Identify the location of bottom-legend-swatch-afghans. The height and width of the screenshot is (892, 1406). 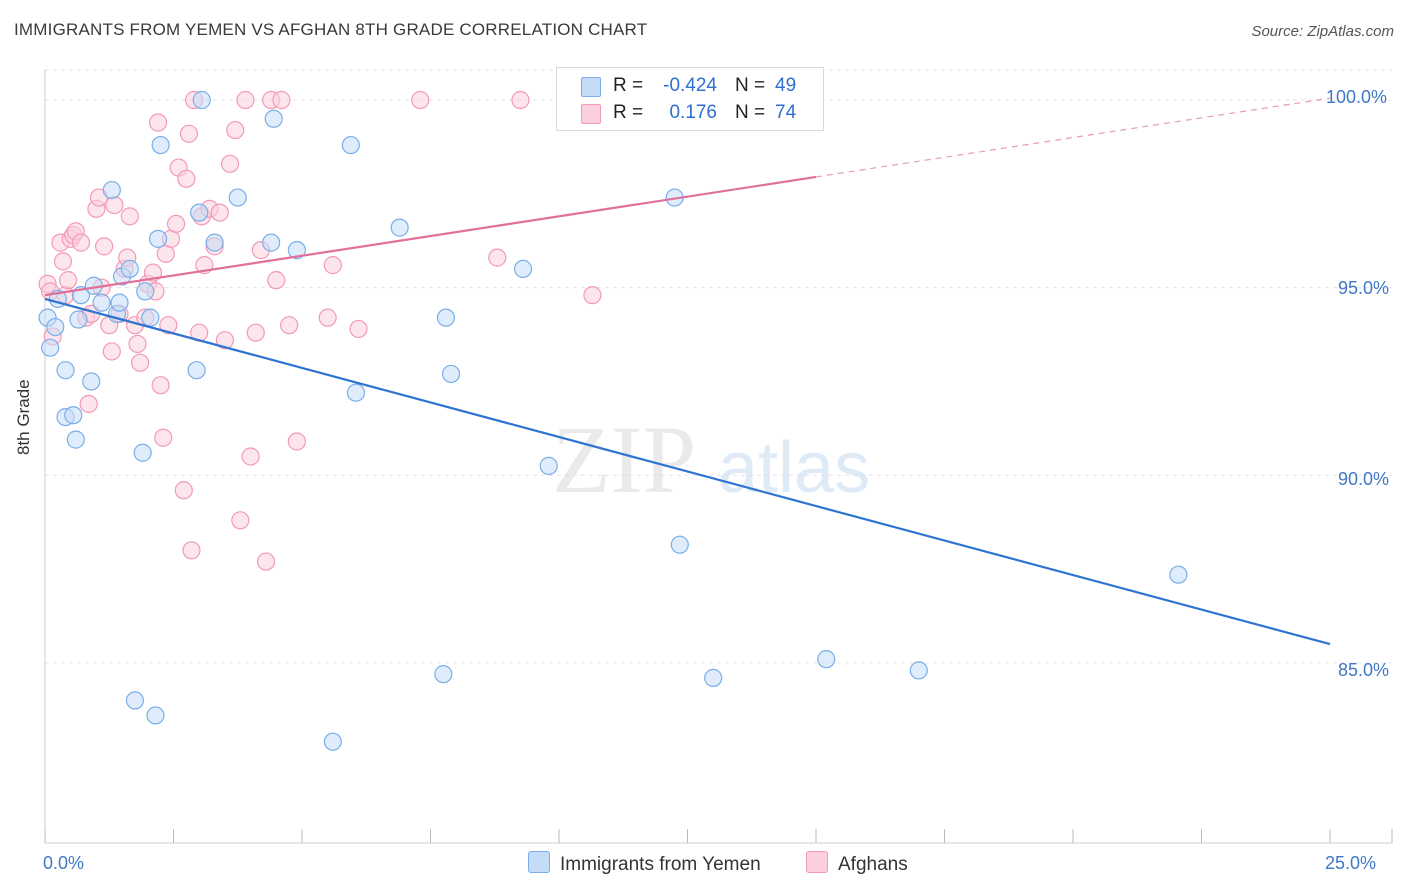
(817, 862).